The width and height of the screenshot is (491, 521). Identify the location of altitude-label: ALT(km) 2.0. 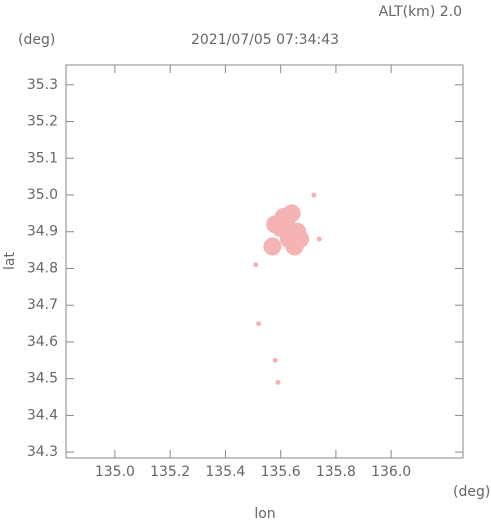
(420, 12).